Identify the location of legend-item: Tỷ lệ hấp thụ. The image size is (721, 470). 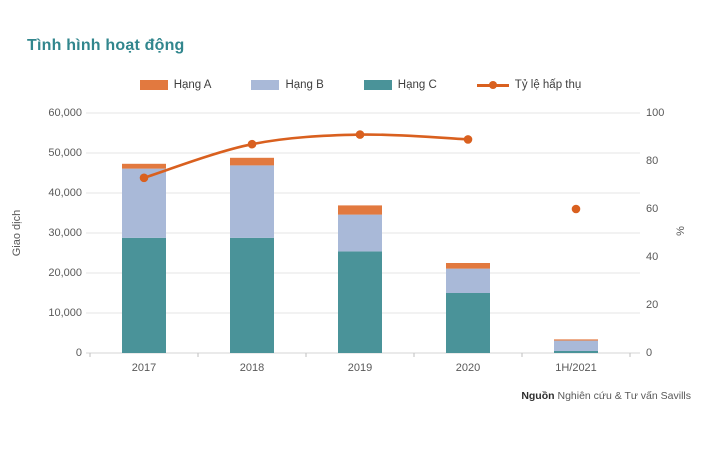
(529, 85).